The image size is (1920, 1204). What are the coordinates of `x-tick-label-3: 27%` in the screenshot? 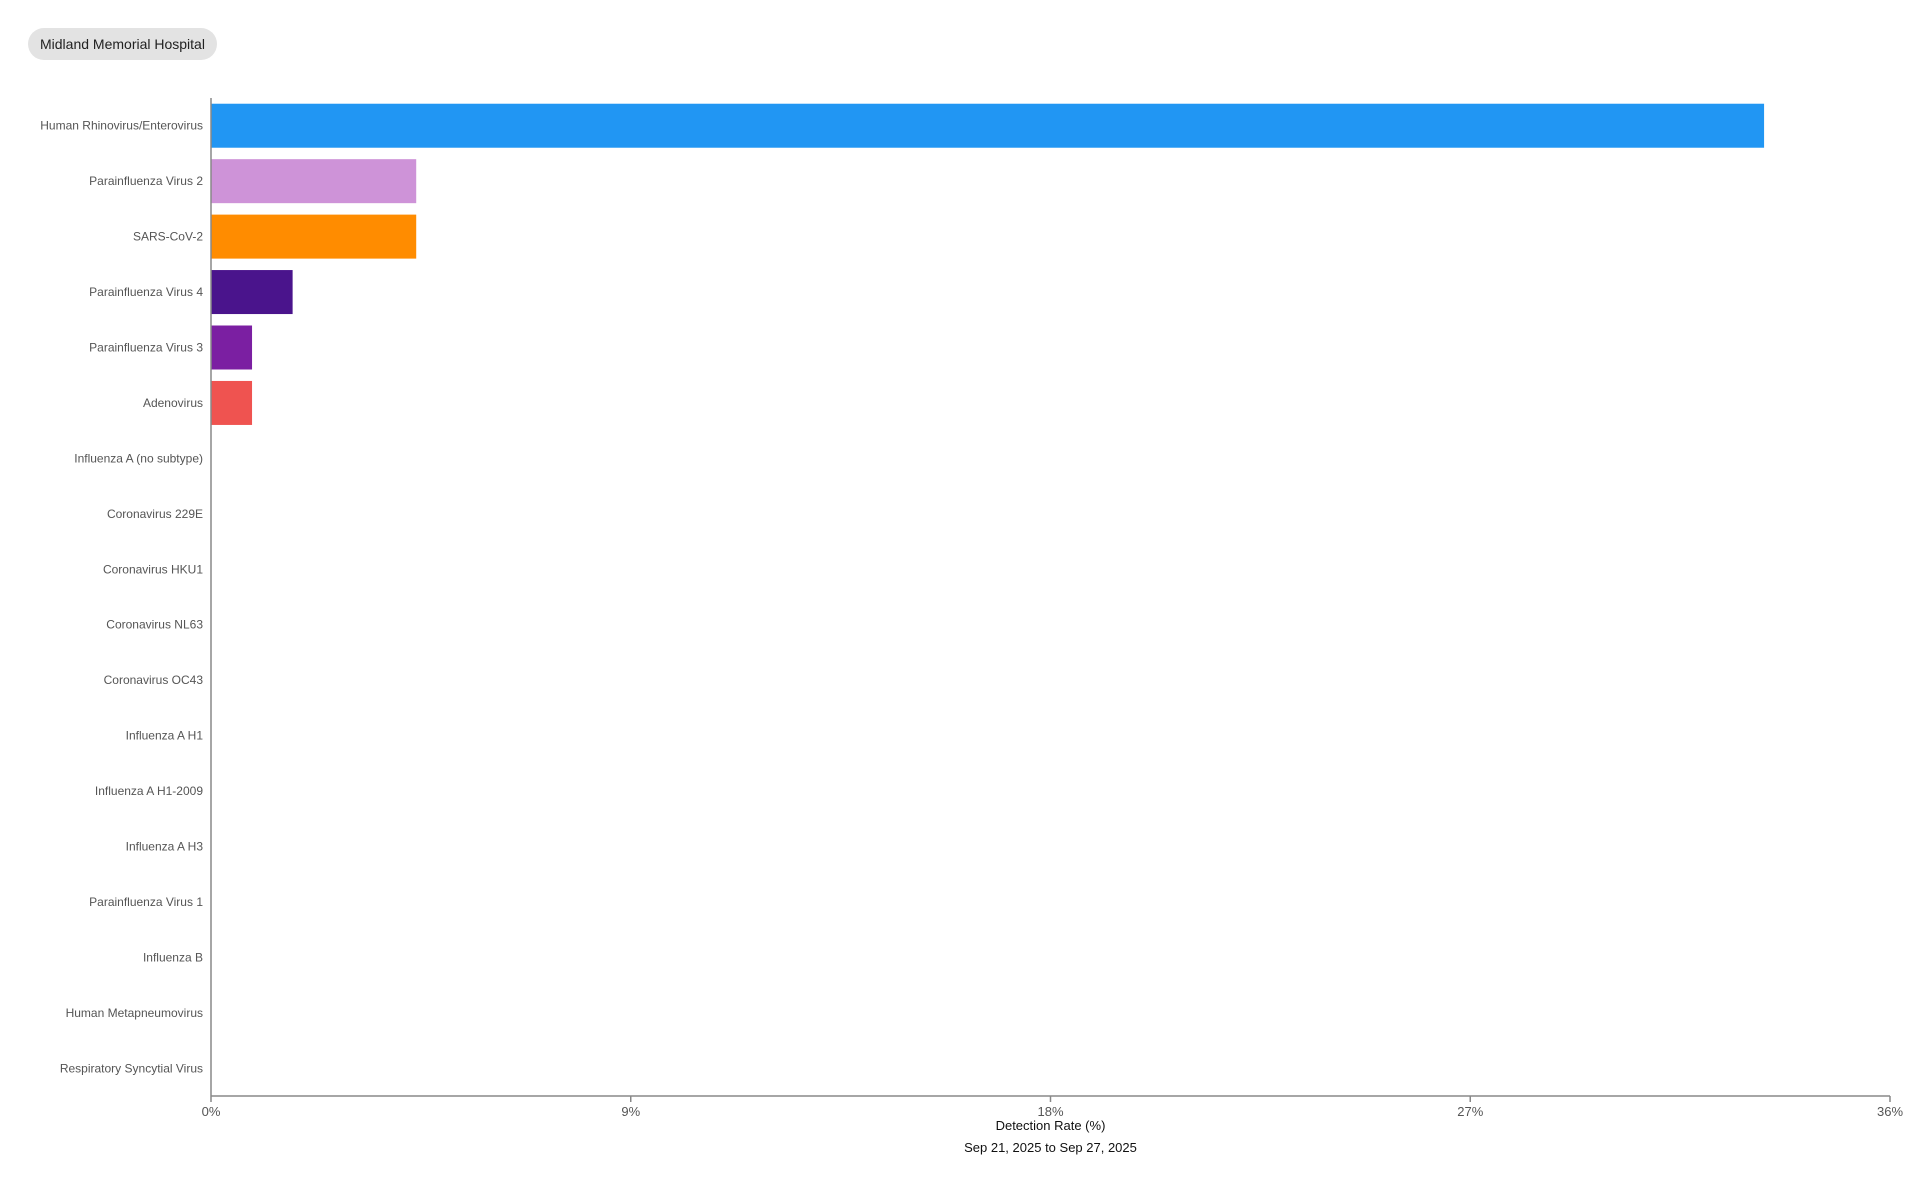 It's located at (1470, 1111).